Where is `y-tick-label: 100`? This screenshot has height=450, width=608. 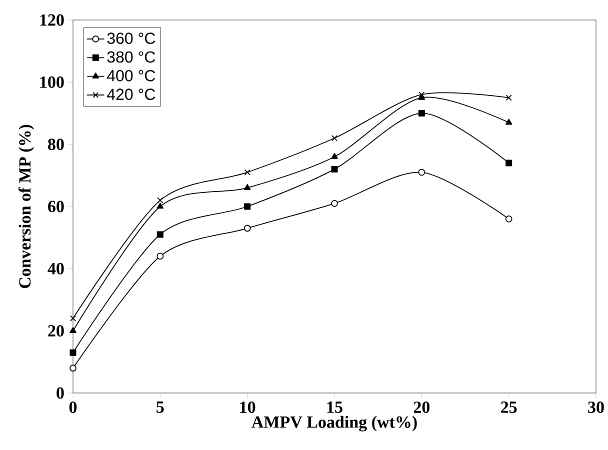 y-tick-label: 100 is located at coordinates (52, 82).